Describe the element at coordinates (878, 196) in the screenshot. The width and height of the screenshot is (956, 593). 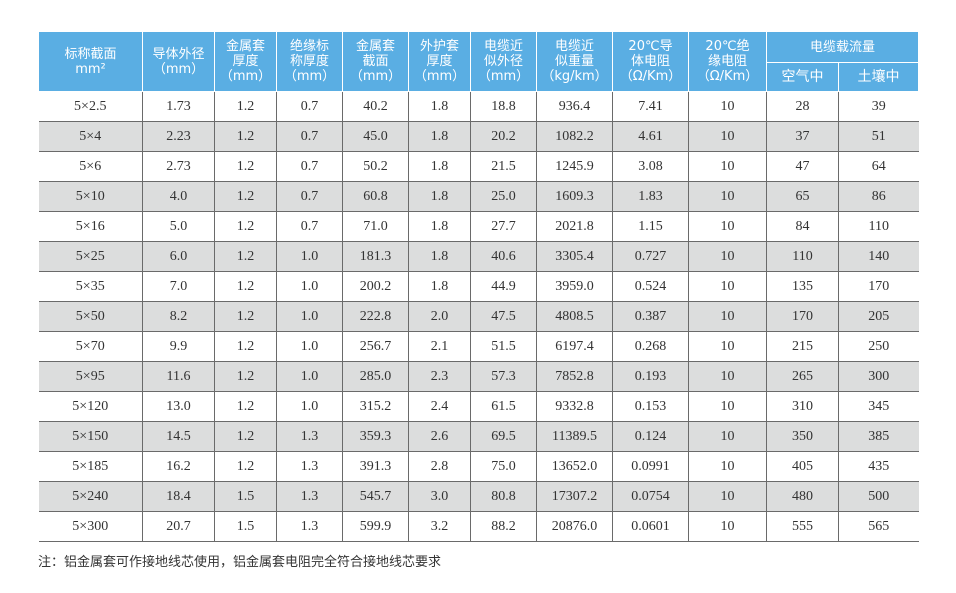
I see `table-cell: 86` at that location.